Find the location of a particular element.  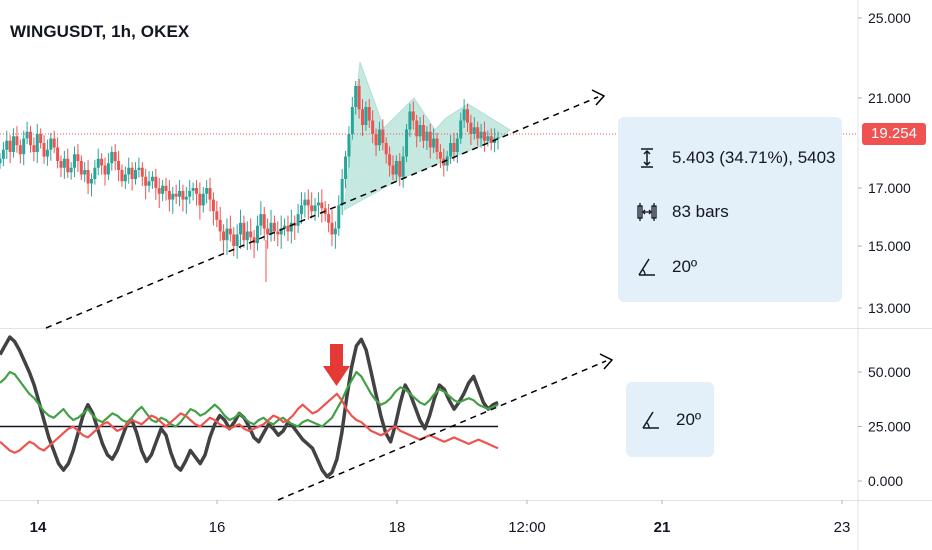

osc-angle-row: 20º is located at coordinates (670, 420).